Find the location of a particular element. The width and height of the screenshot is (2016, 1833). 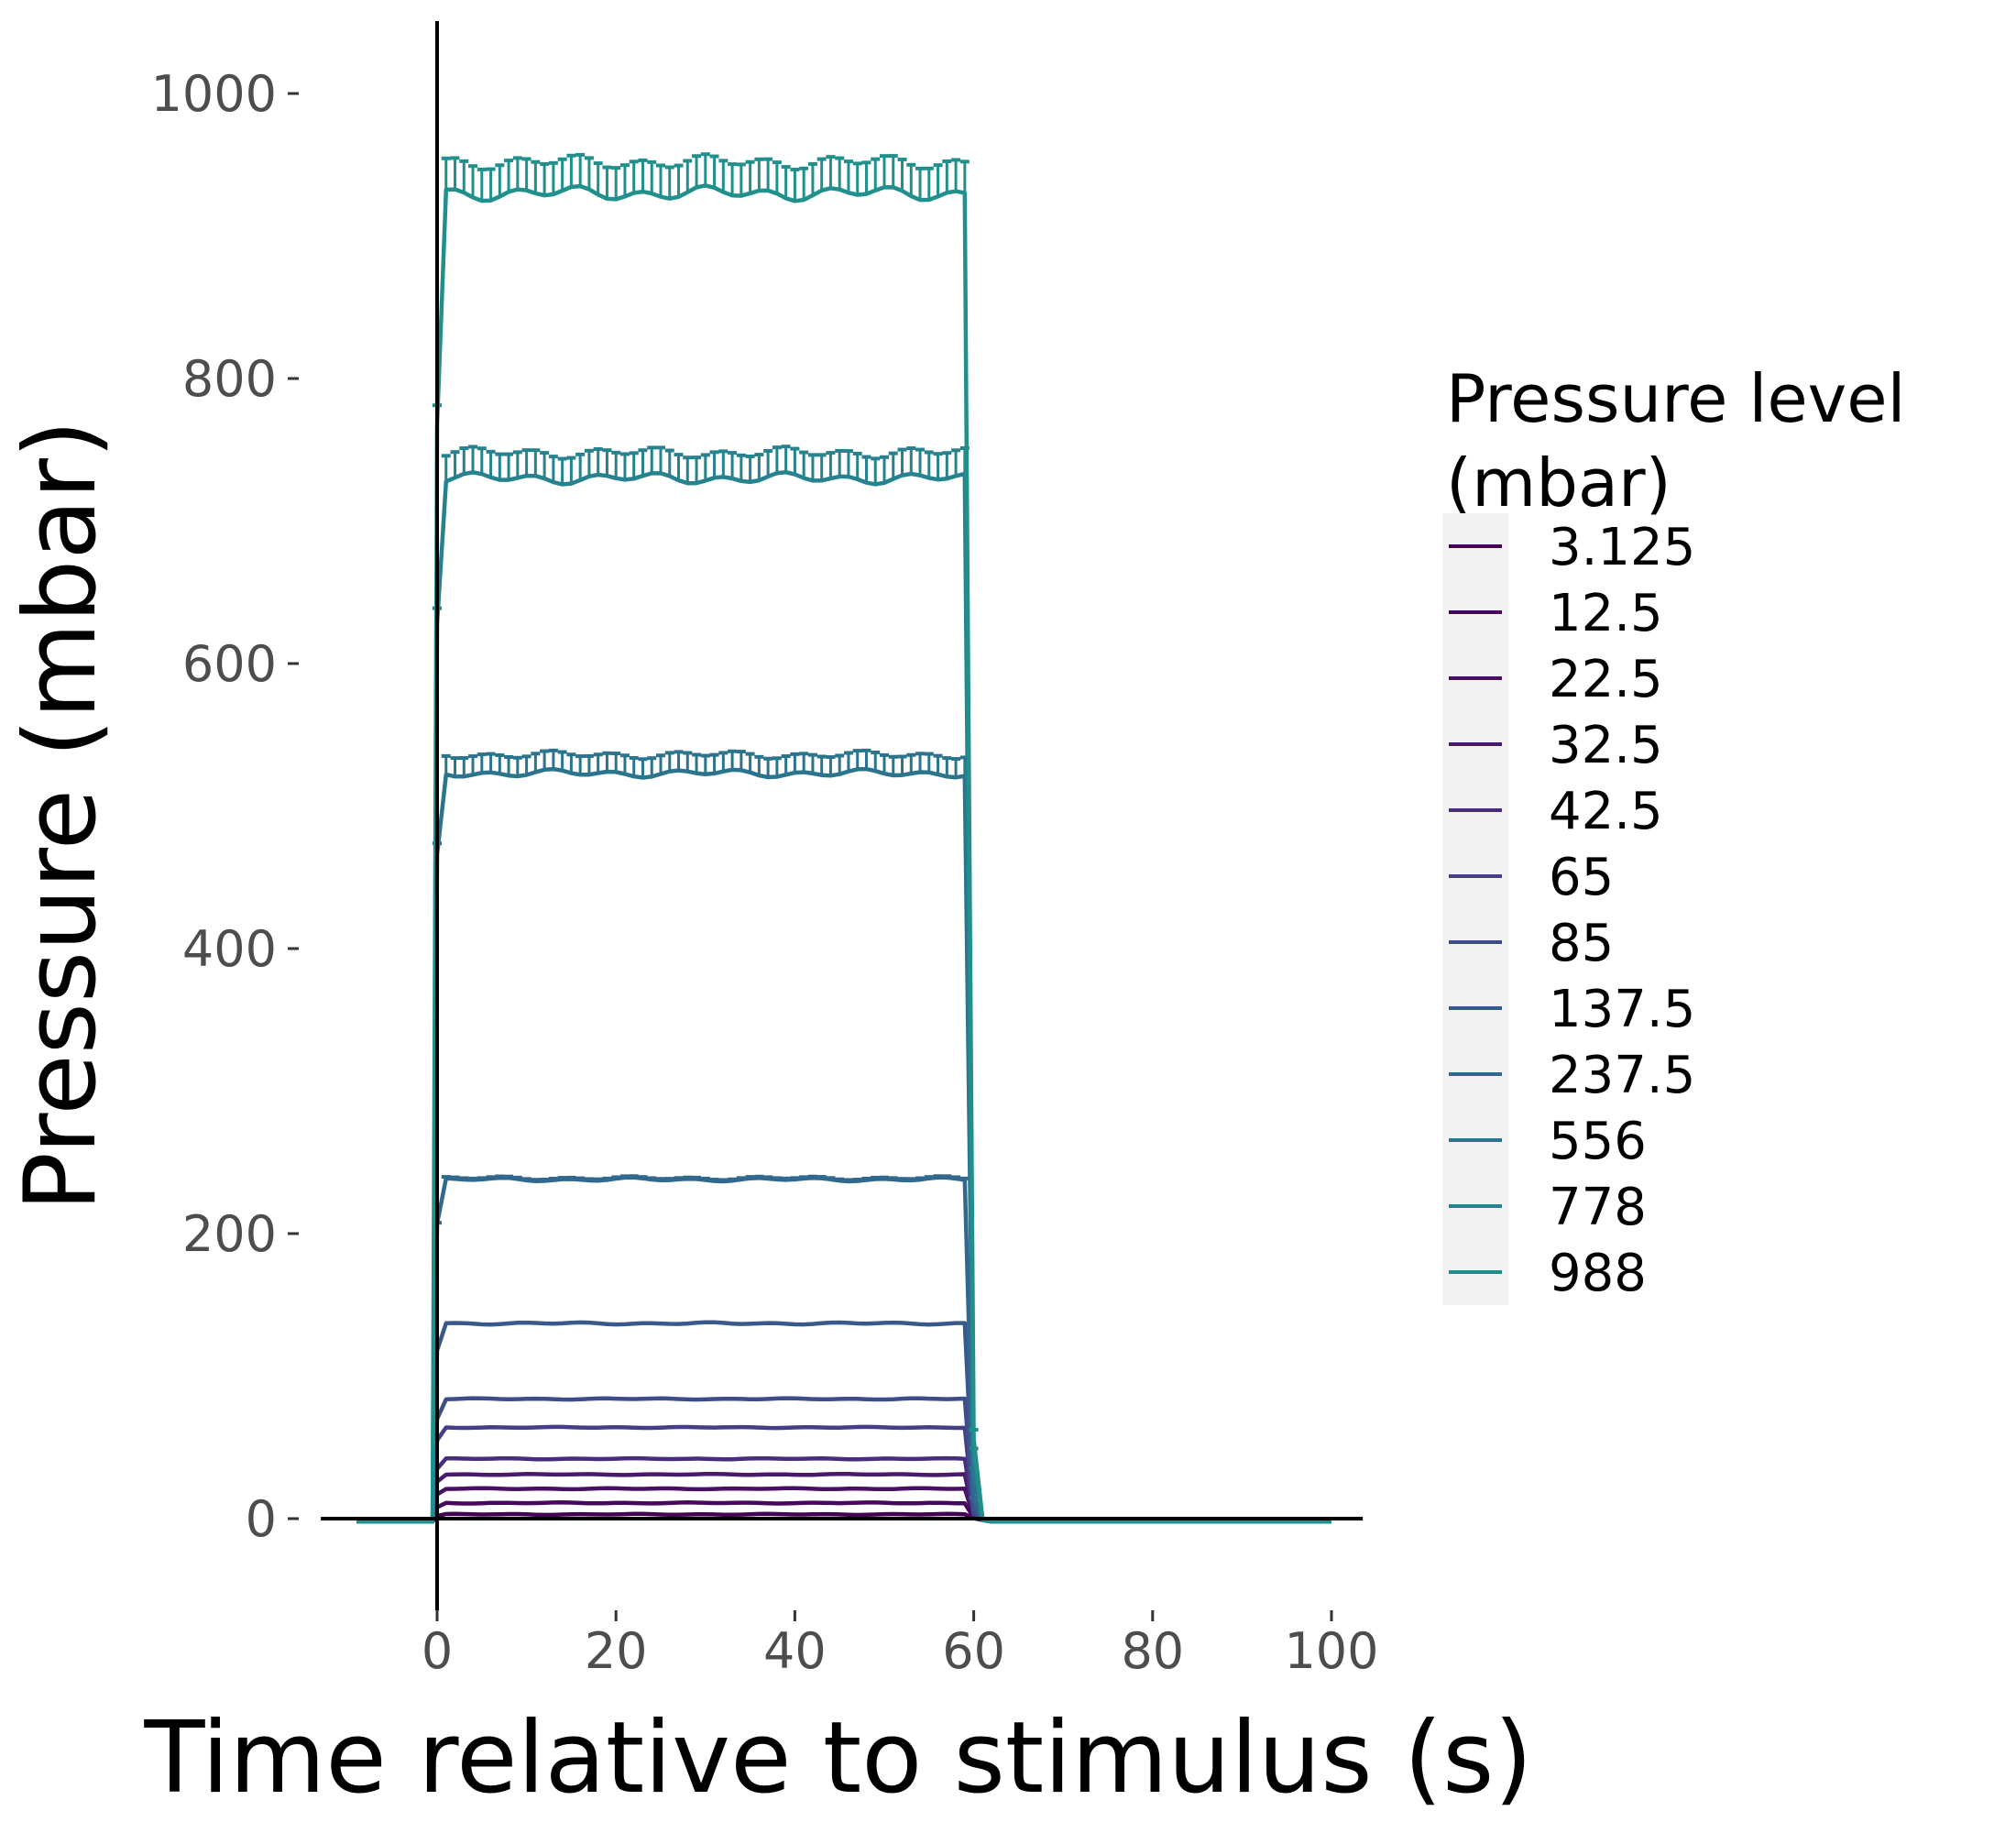

legend-item: 3.125 is located at coordinates (1568, 546).